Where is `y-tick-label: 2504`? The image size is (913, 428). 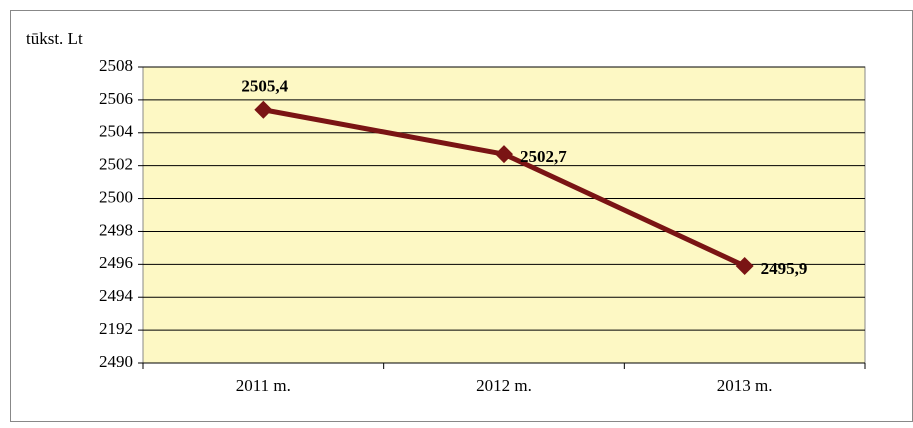
y-tick-label: 2504 is located at coordinates (116, 131).